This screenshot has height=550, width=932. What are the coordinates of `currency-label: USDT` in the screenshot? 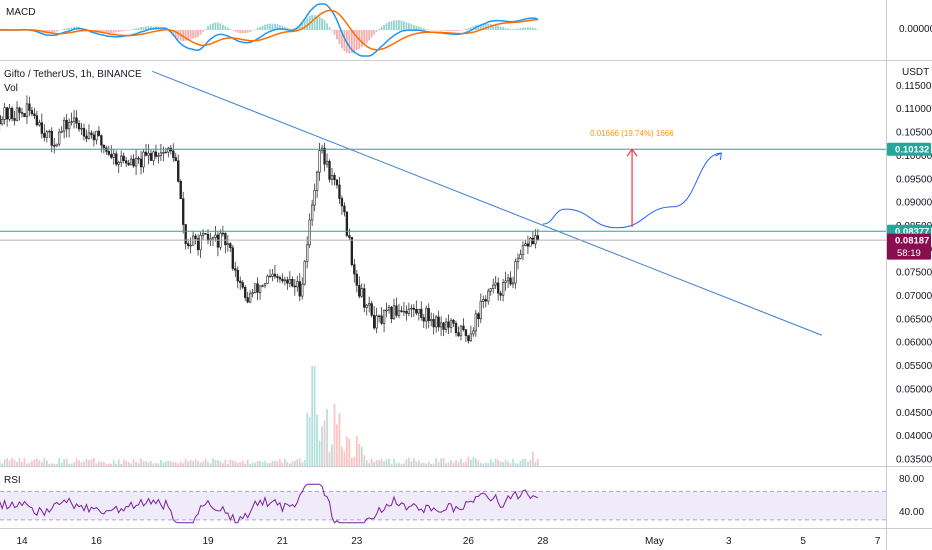 It's located at (915, 72).